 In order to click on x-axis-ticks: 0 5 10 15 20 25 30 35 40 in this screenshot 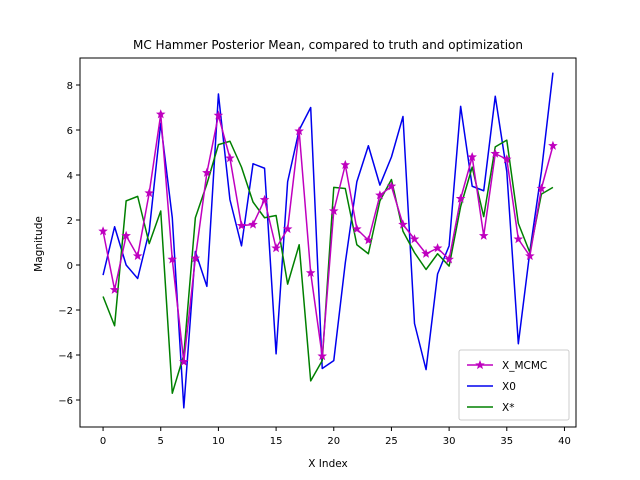, I will do `click(335, 437)`.